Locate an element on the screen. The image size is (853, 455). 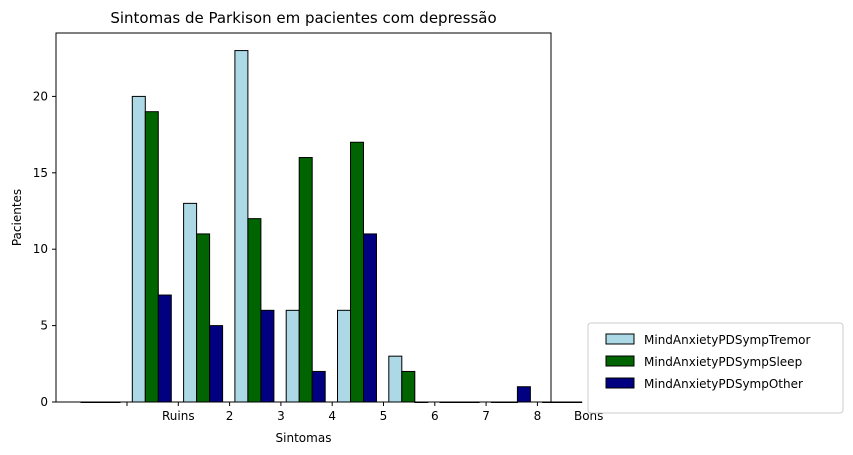
y-axis-ticks: 0 5 10 15 20 is located at coordinates (44, 249).